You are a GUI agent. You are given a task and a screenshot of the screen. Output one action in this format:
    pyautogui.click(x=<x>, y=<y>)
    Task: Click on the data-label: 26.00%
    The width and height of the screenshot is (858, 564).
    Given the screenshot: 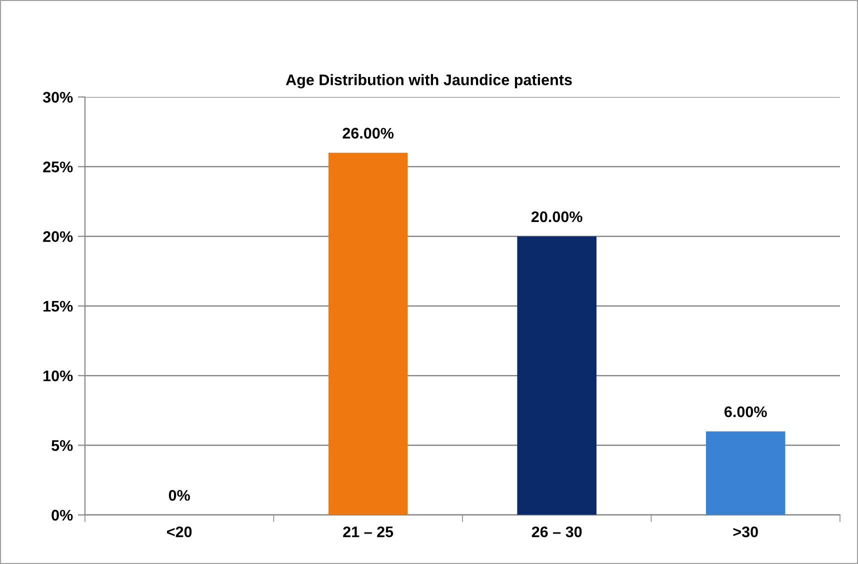 What is the action you would take?
    pyautogui.click(x=368, y=133)
    